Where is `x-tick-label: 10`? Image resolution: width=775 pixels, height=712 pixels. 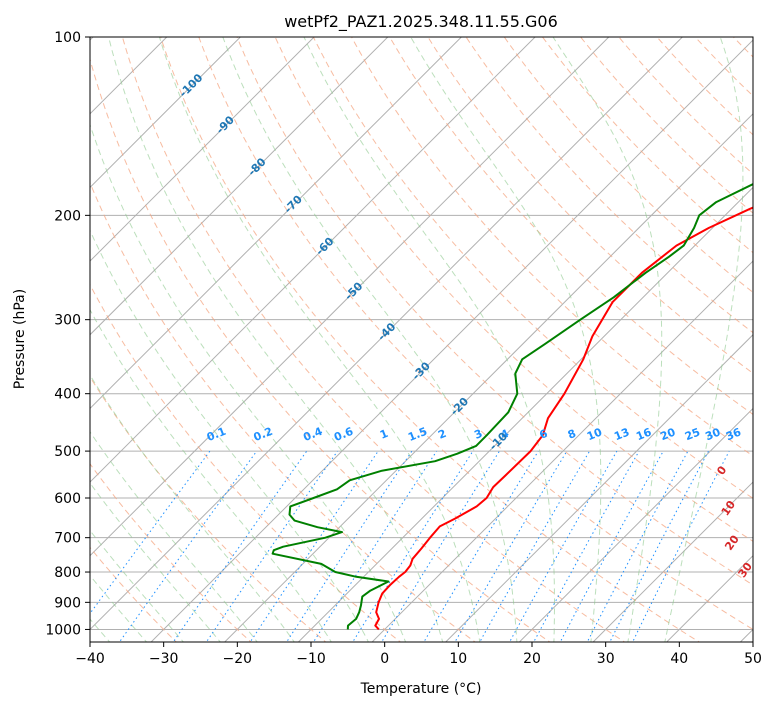
x-tick-label: 10 is located at coordinates (458, 659).